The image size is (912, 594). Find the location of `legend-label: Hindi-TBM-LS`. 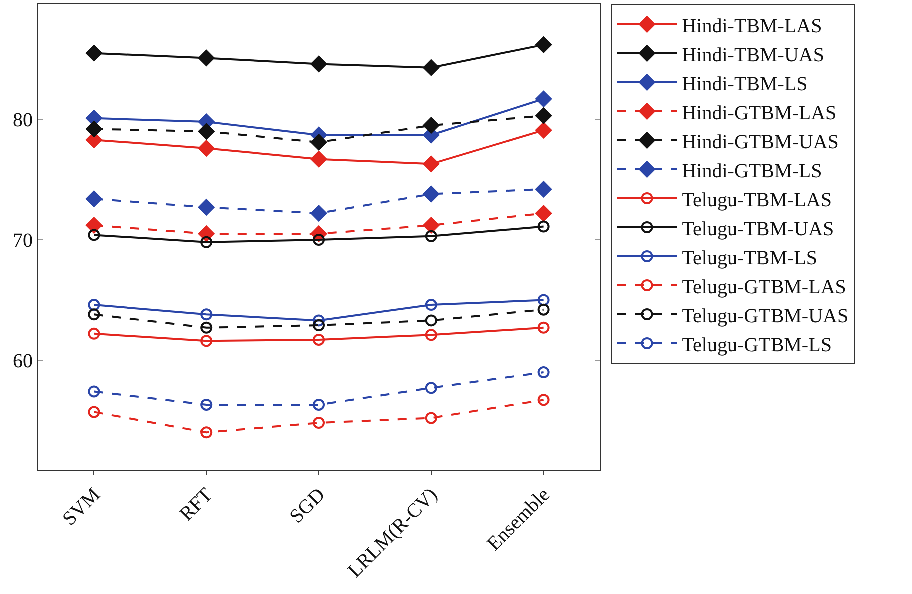

legend-label: Hindi-TBM-LS is located at coordinates (745, 84).